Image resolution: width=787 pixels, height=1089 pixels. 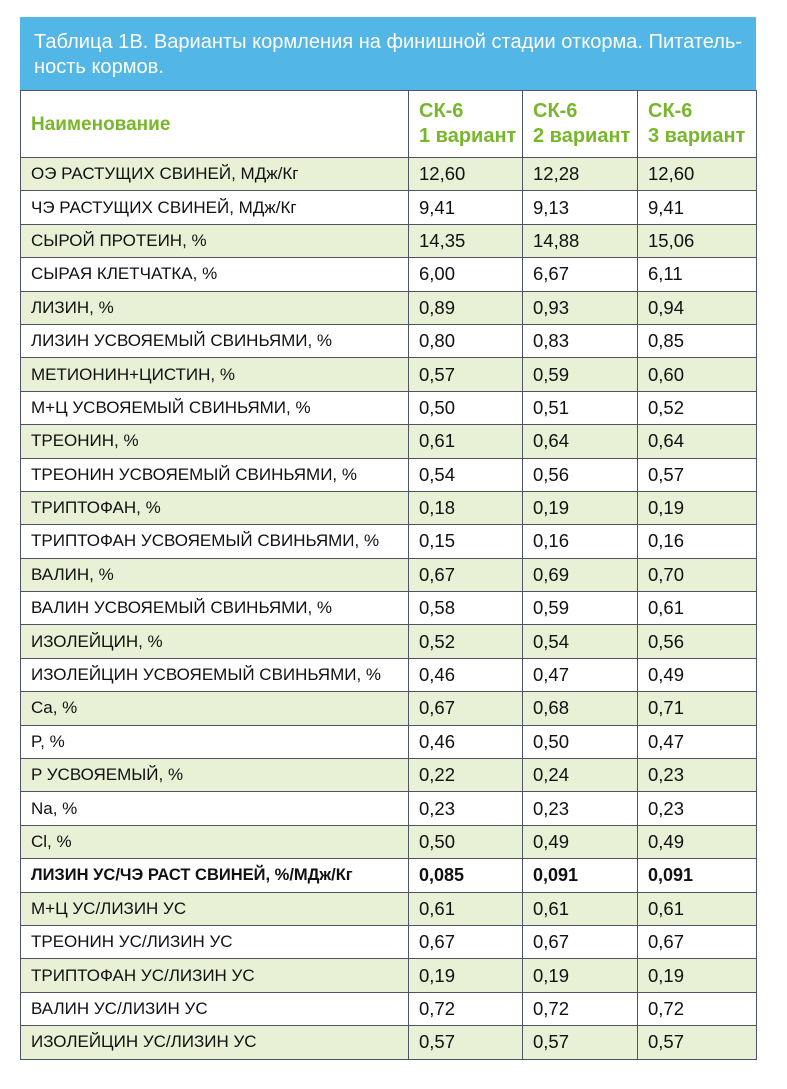 I want to click on variant-1-cell: 0,23, so click(x=465, y=808).